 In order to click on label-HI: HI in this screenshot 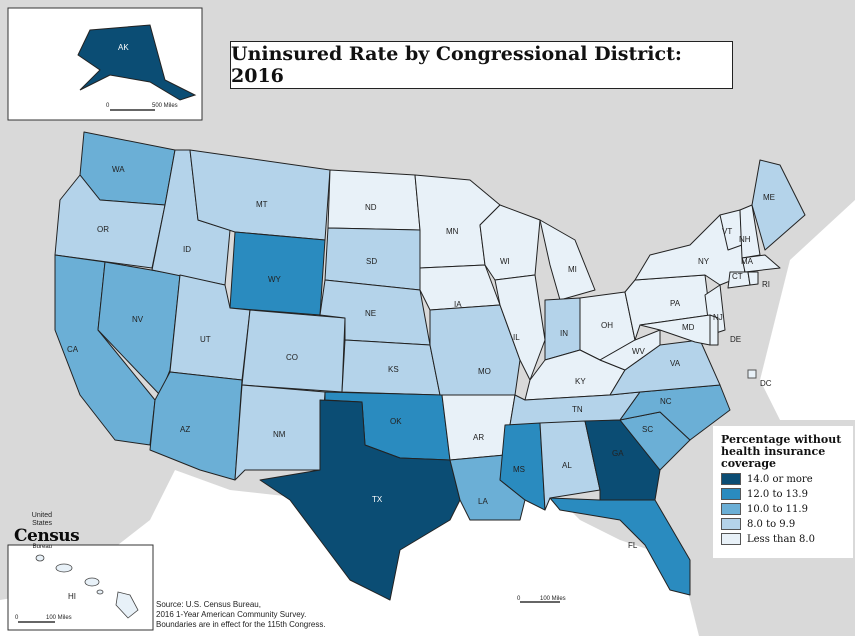, I will do `click(72, 596)`.